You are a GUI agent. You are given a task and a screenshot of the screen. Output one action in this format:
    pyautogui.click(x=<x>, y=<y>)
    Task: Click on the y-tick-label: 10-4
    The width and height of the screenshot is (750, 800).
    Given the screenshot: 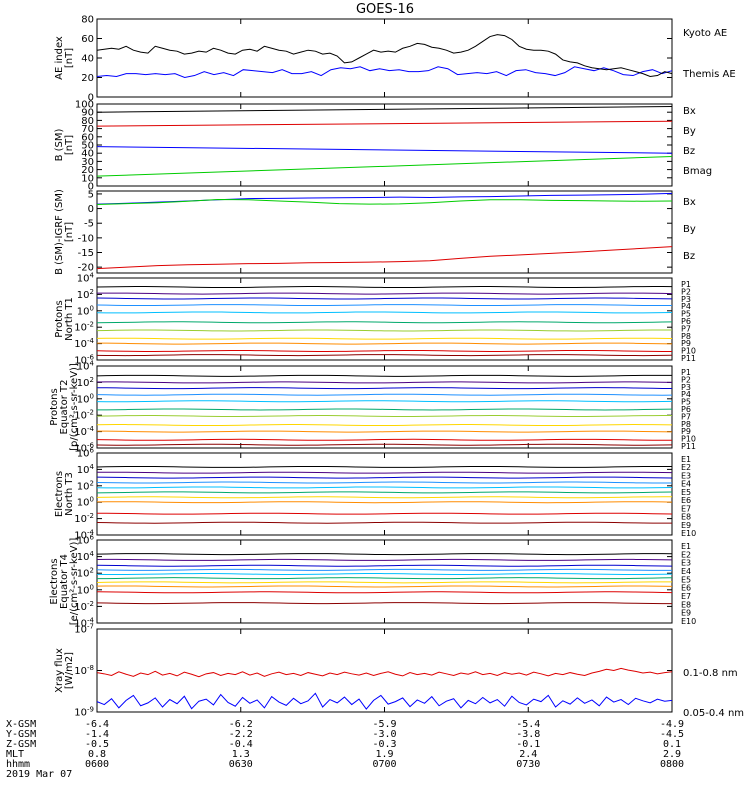 What is the action you would take?
    pyautogui.click(x=84, y=623)
    